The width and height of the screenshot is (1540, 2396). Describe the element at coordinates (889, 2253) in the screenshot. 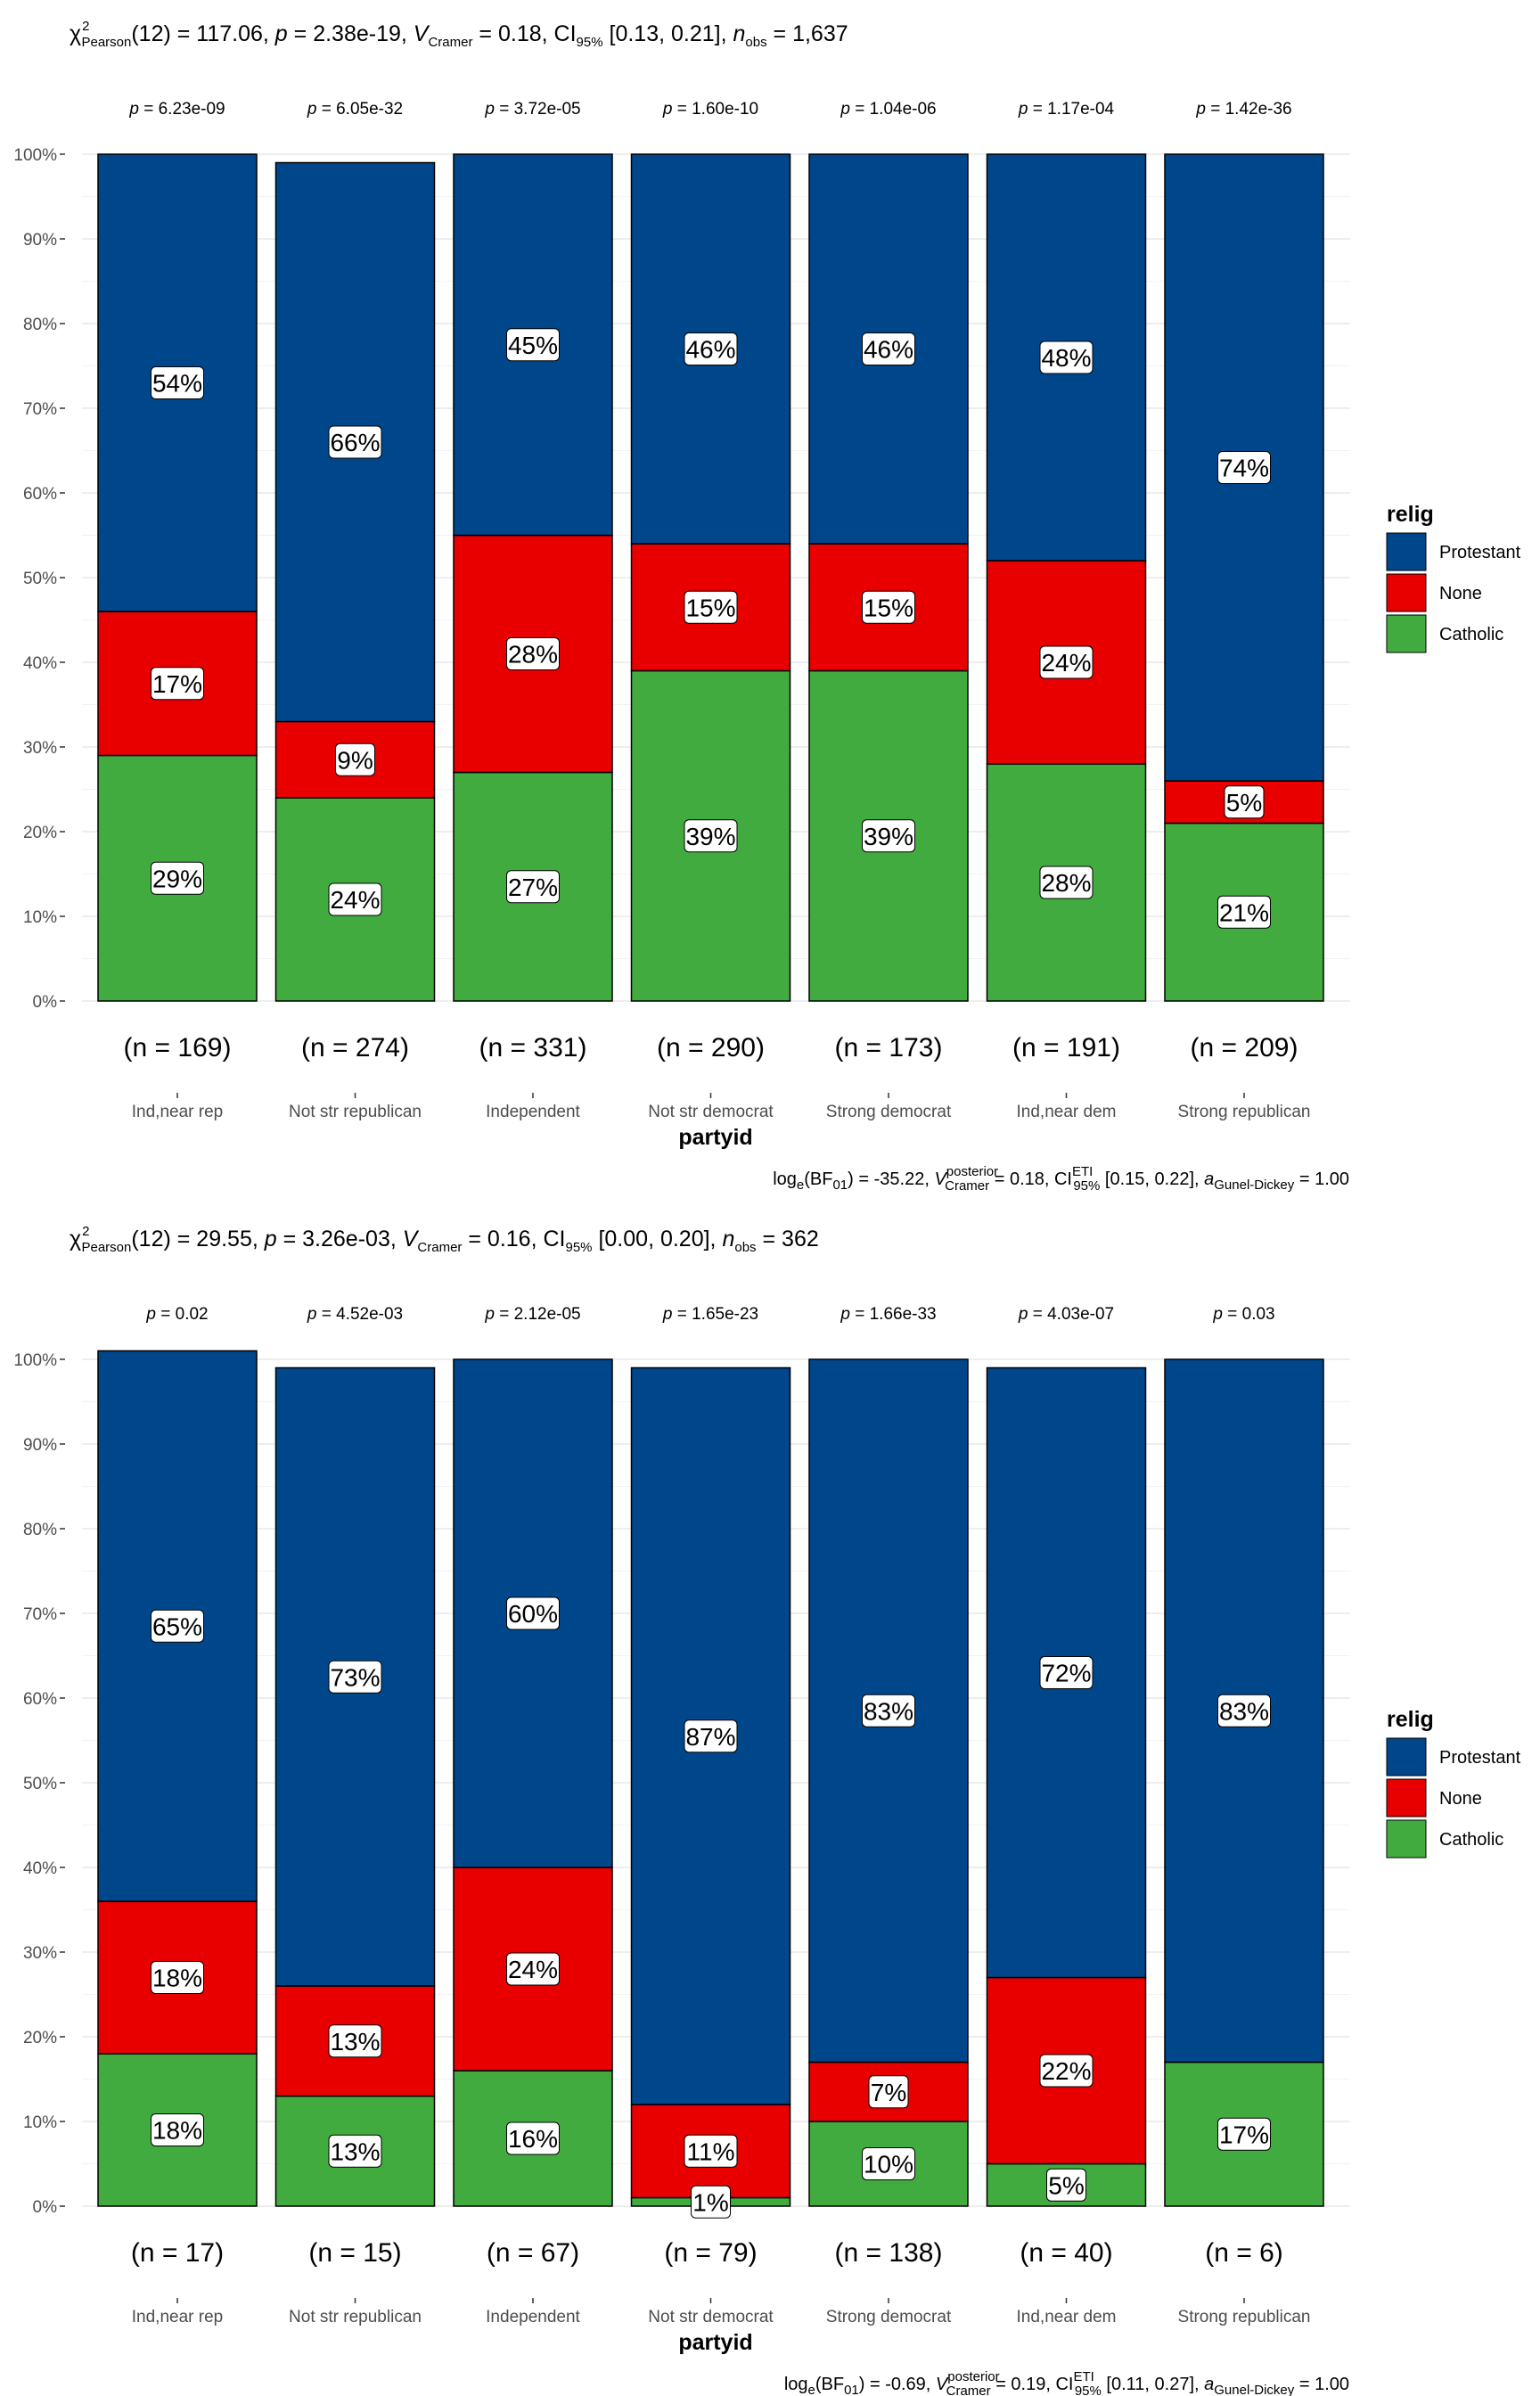

I see `count-label: (n = 138)` at that location.